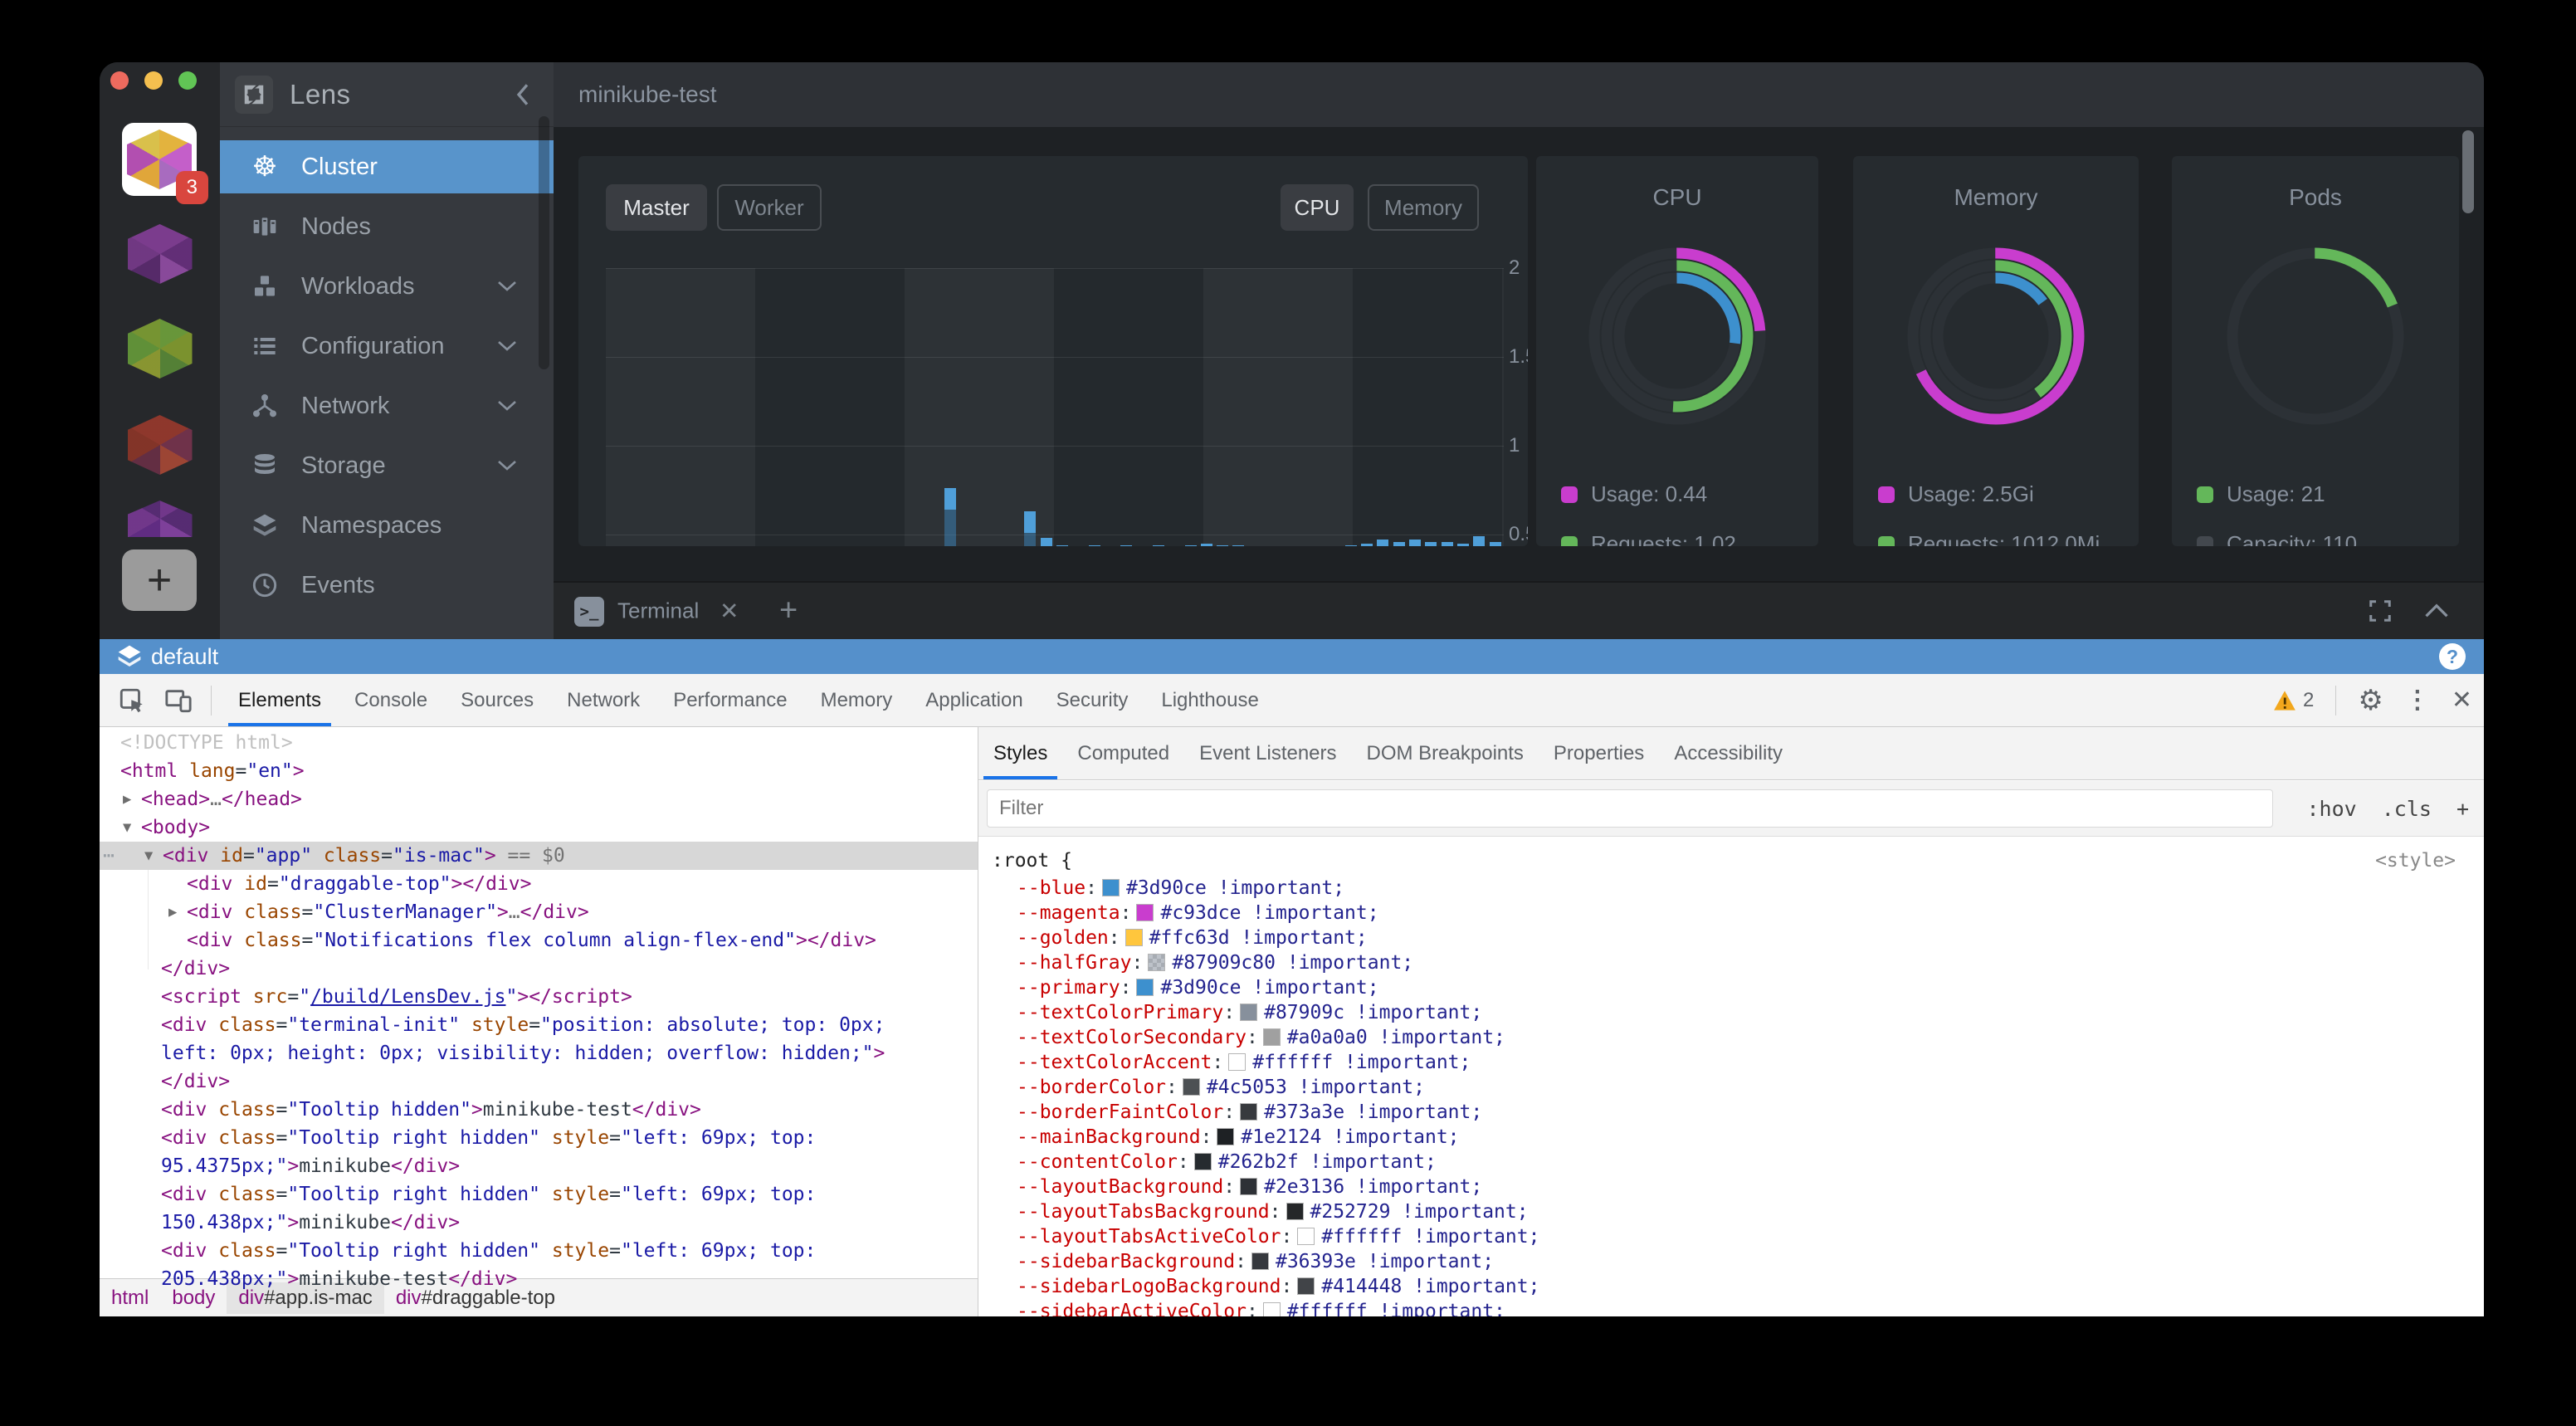  Describe the element at coordinates (539, 743) in the screenshot. I see `dom-tree-node: <!DOCTYPE html>` at that location.